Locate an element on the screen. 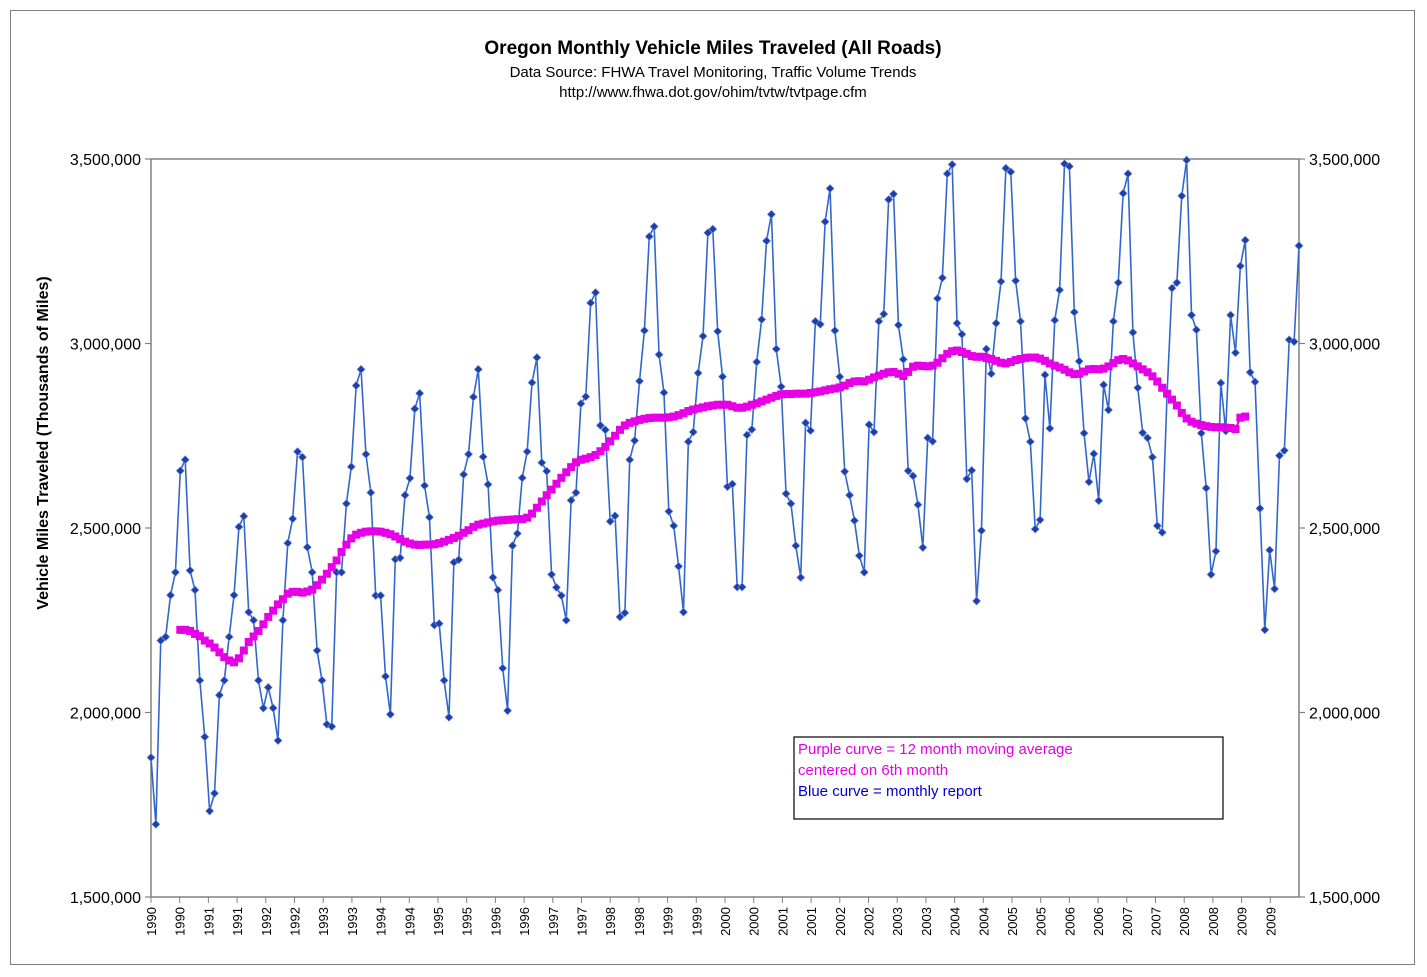 The image size is (1427, 977). x-tick-label: 2002 is located at coordinates (840, 921).